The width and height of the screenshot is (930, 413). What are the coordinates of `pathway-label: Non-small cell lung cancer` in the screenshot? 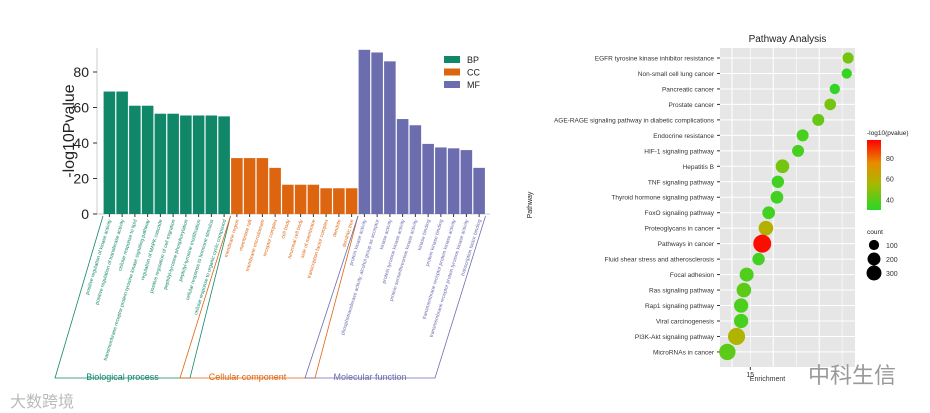 It's located at (676, 74).